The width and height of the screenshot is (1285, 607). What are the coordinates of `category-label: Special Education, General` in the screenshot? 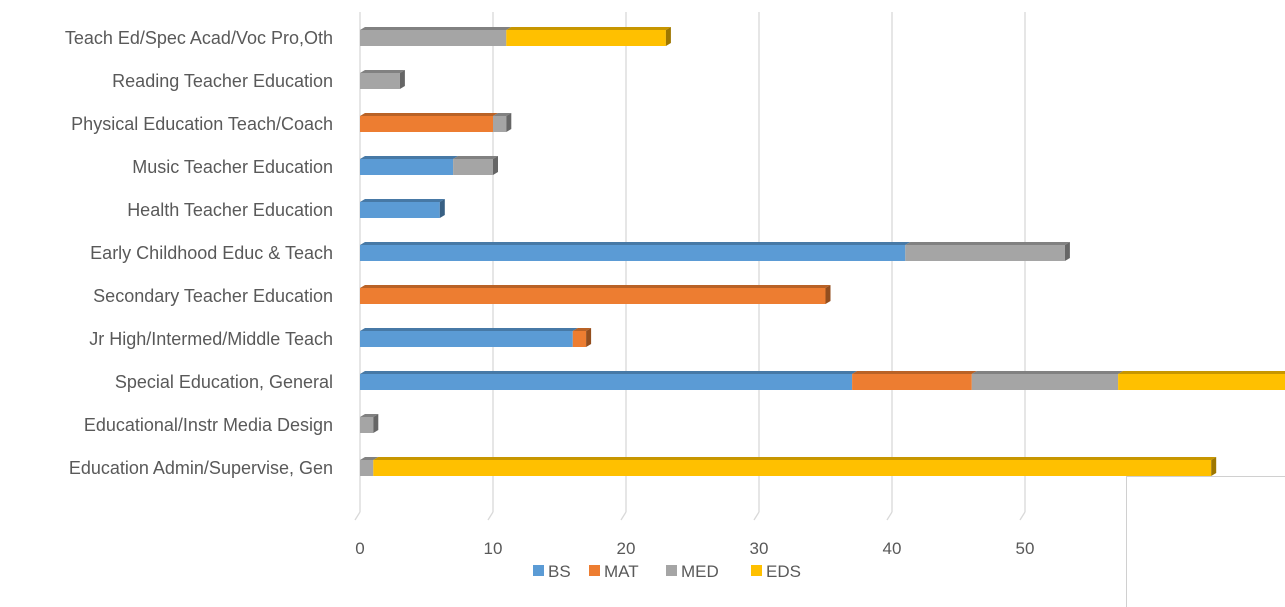 It's located at (224, 382).